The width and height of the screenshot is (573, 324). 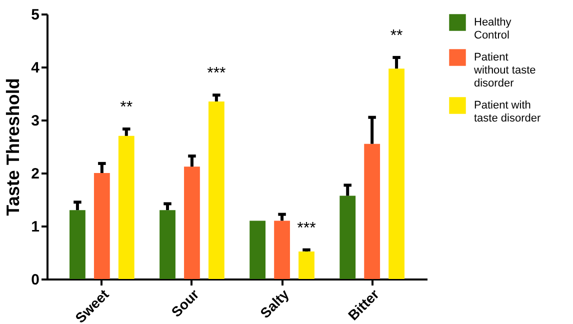 What do you see at coordinates (35, 280) in the screenshot?
I see `y-tick-label: 0` at bounding box center [35, 280].